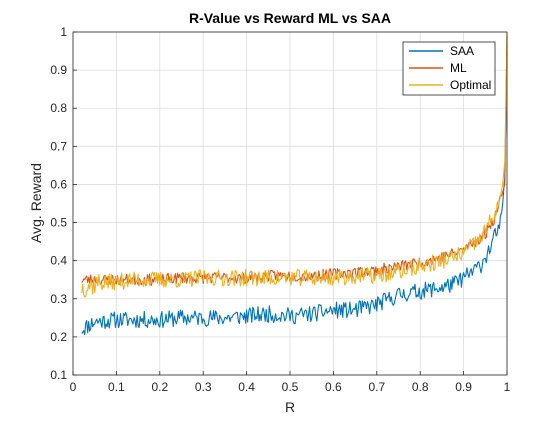 This screenshot has height=425, width=560. What do you see at coordinates (58, 261) in the screenshot?
I see `y-tick-label: 0.4` at bounding box center [58, 261].